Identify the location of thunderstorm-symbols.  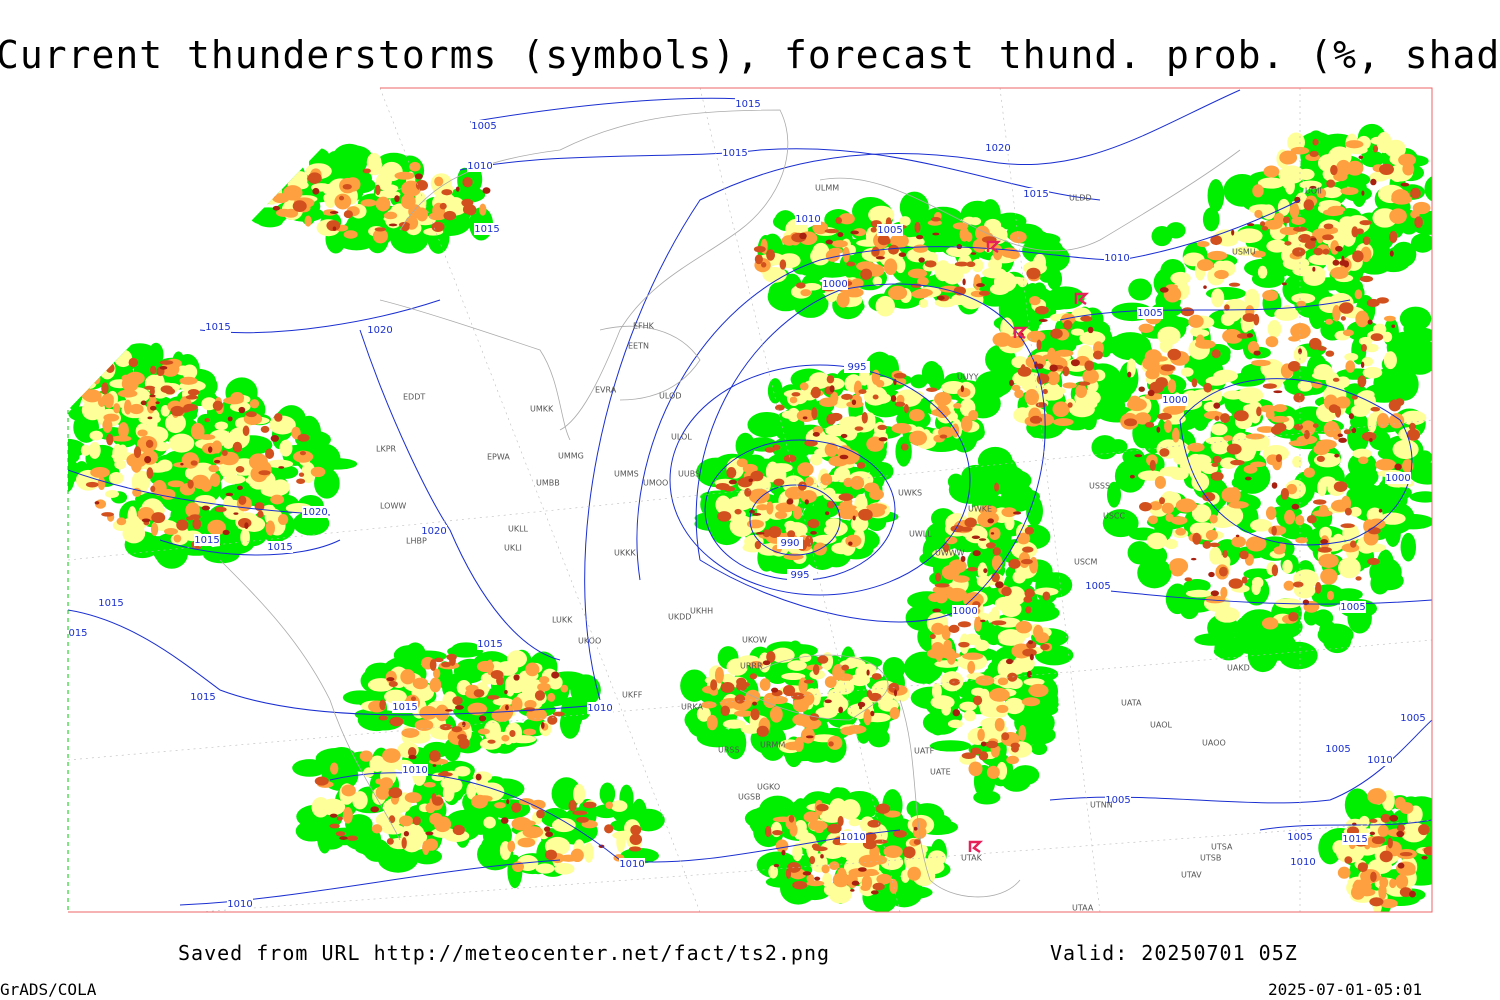
(1029, 547).